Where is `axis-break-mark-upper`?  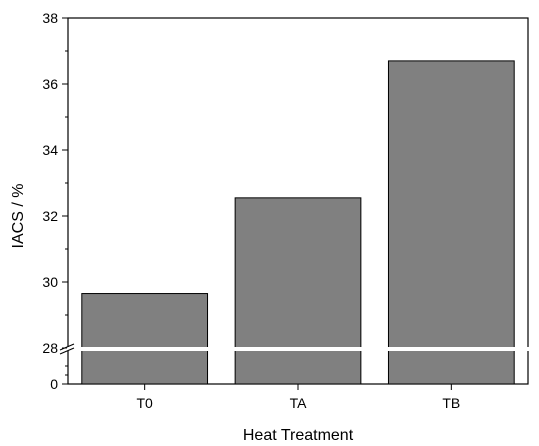 axis-break-mark-upper is located at coordinates (67, 347).